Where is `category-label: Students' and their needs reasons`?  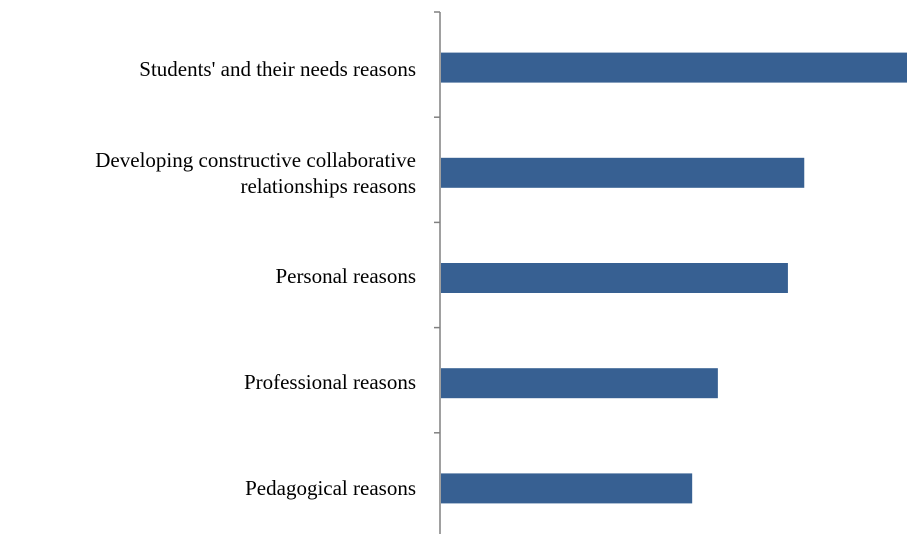 category-label: Students' and their needs reasons is located at coordinates (277, 69).